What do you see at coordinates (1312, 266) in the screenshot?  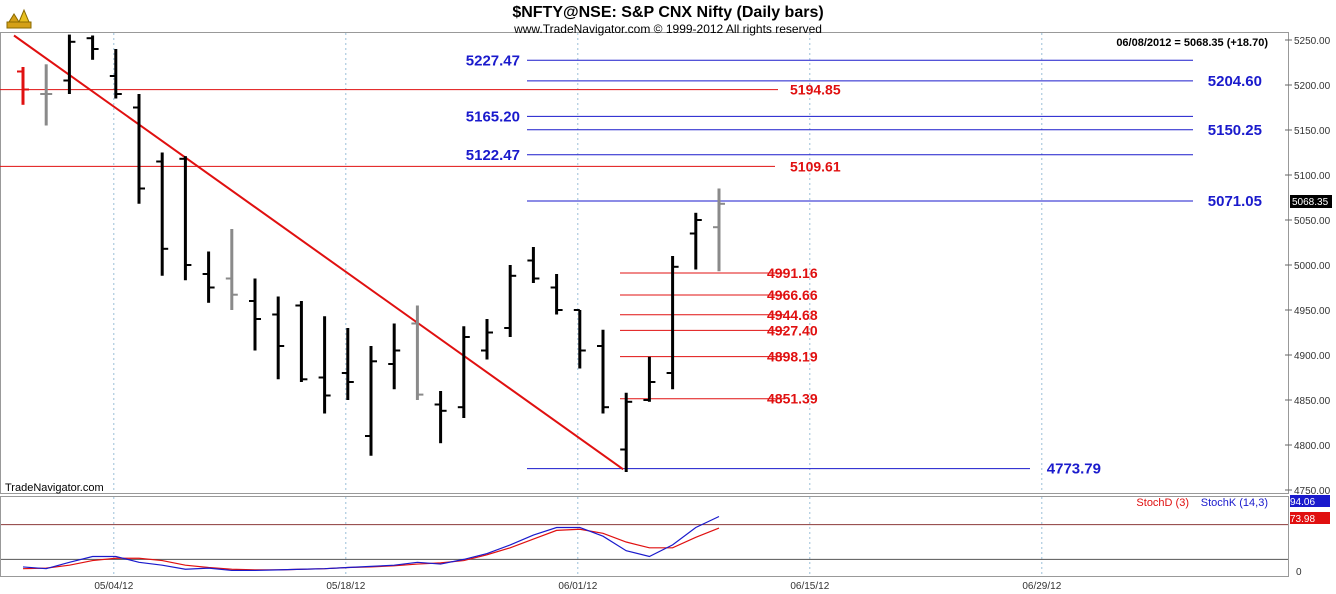 I see `y-tick-label: 5000.00` at bounding box center [1312, 266].